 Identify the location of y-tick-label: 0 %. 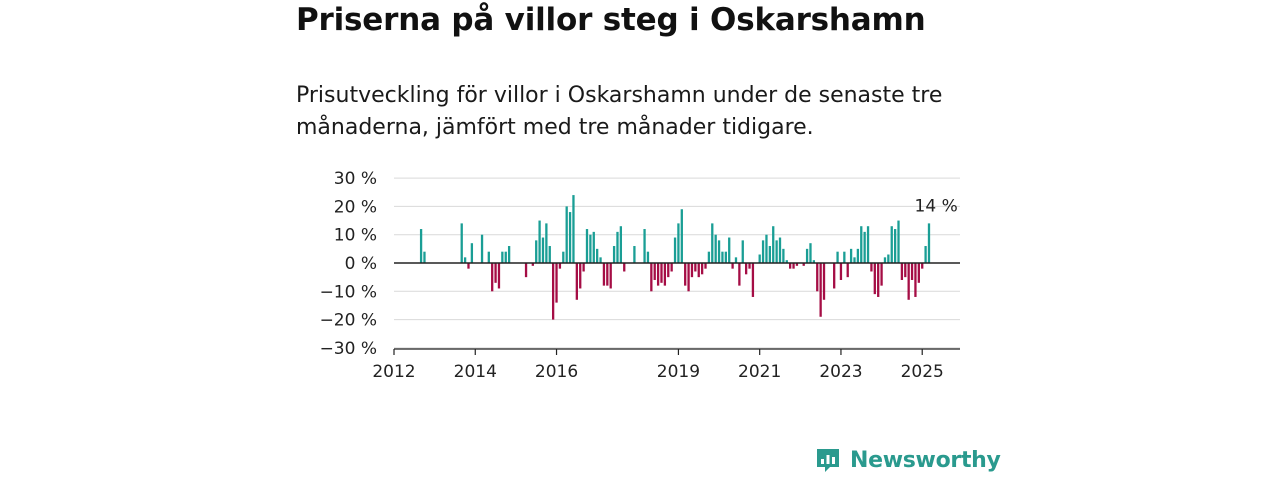
(361, 264).